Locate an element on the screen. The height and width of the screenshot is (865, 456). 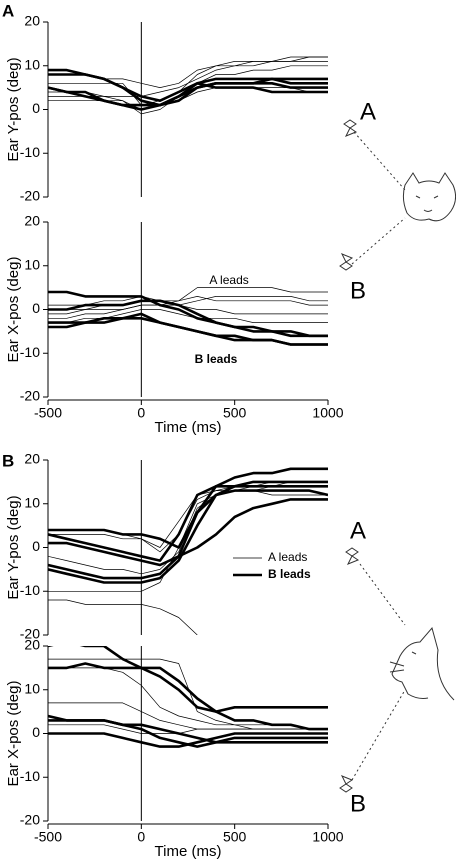
legend-label: A leads is located at coordinates (287, 557).